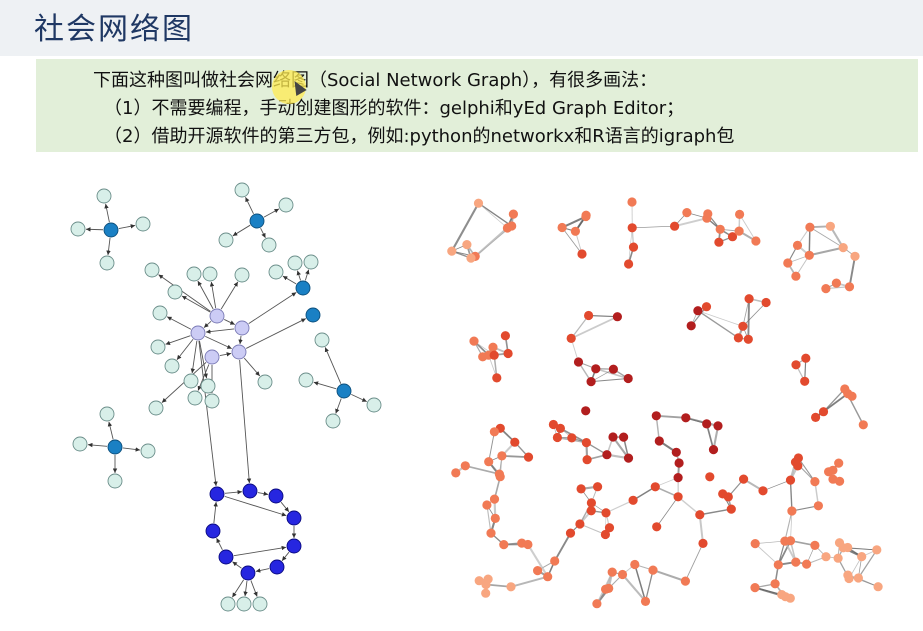  Describe the element at coordinates (477, 105) in the screenshot. I see `description-box` at that location.